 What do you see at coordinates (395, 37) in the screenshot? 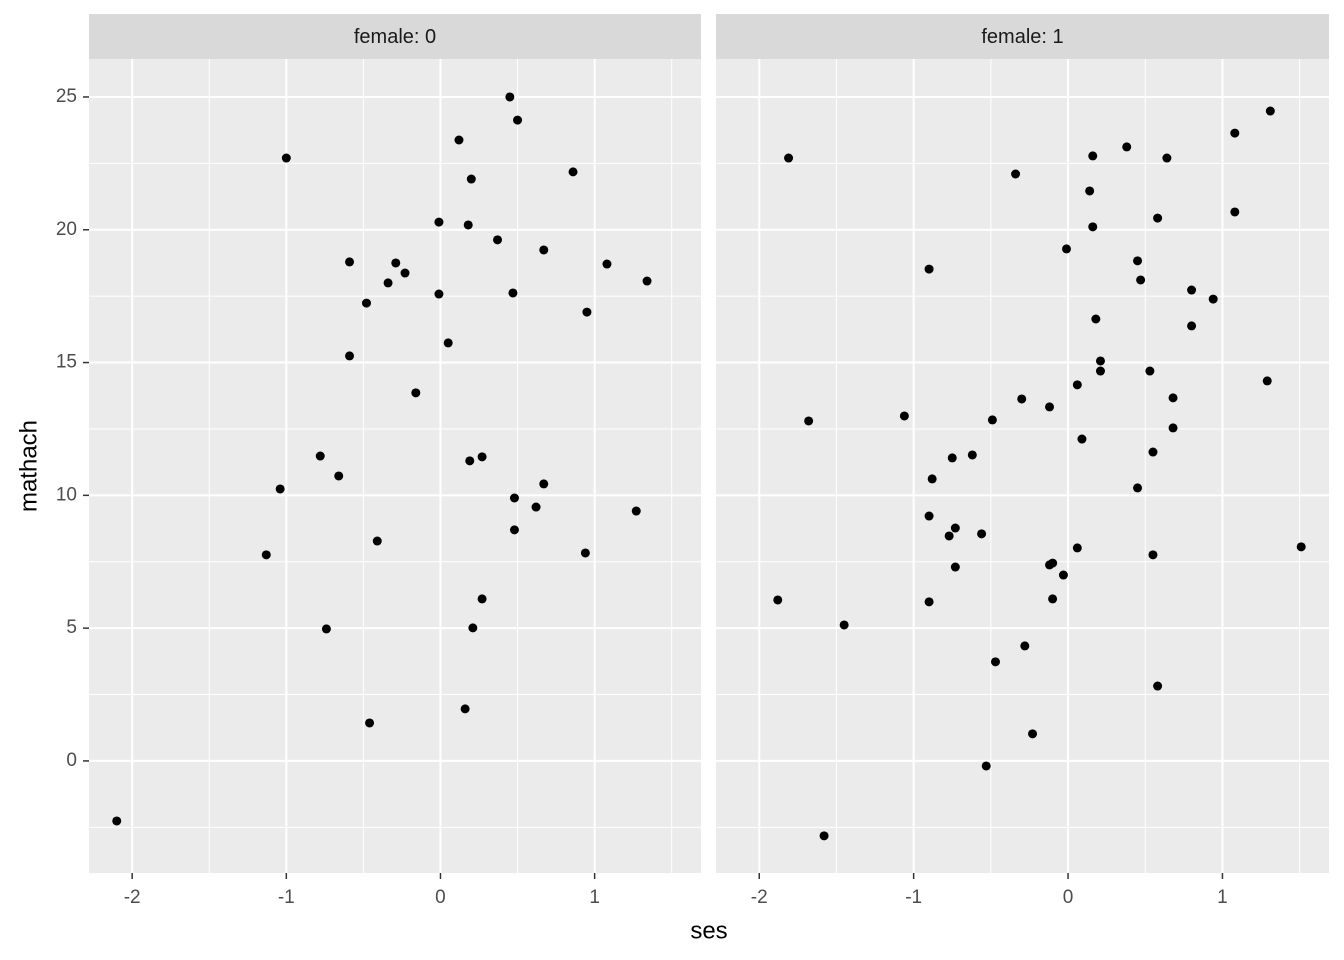
I see `strip-label: female: 0` at bounding box center [395, 37].